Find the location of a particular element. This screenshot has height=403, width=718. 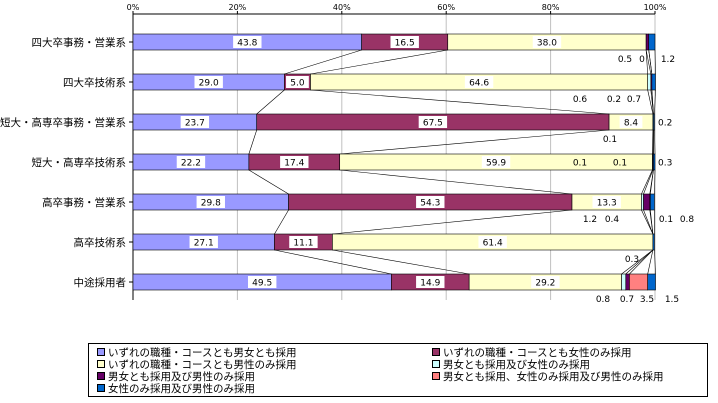

data-label: 0.3 is located at coordinates (665, 164).